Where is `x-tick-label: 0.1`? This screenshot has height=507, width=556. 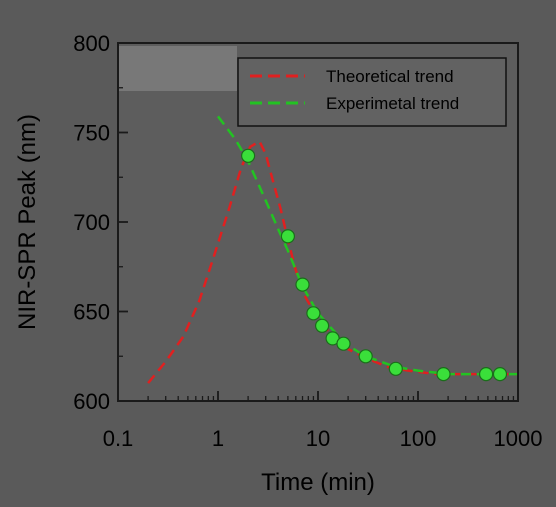 x-tick-label: 0.1 is located at coordinates (118, 438).